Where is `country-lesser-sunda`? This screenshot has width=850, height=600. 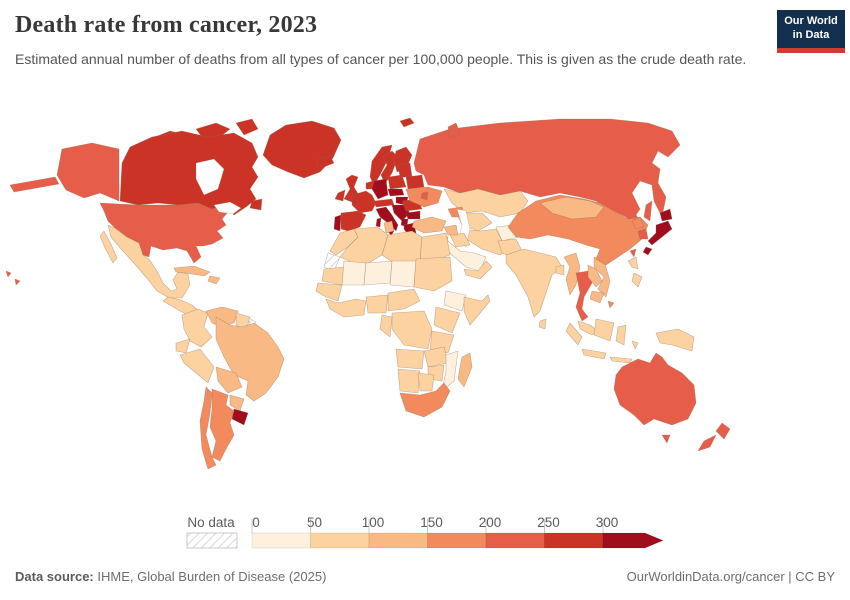
country-lesser-sunda is located at coordinates (621, 360).